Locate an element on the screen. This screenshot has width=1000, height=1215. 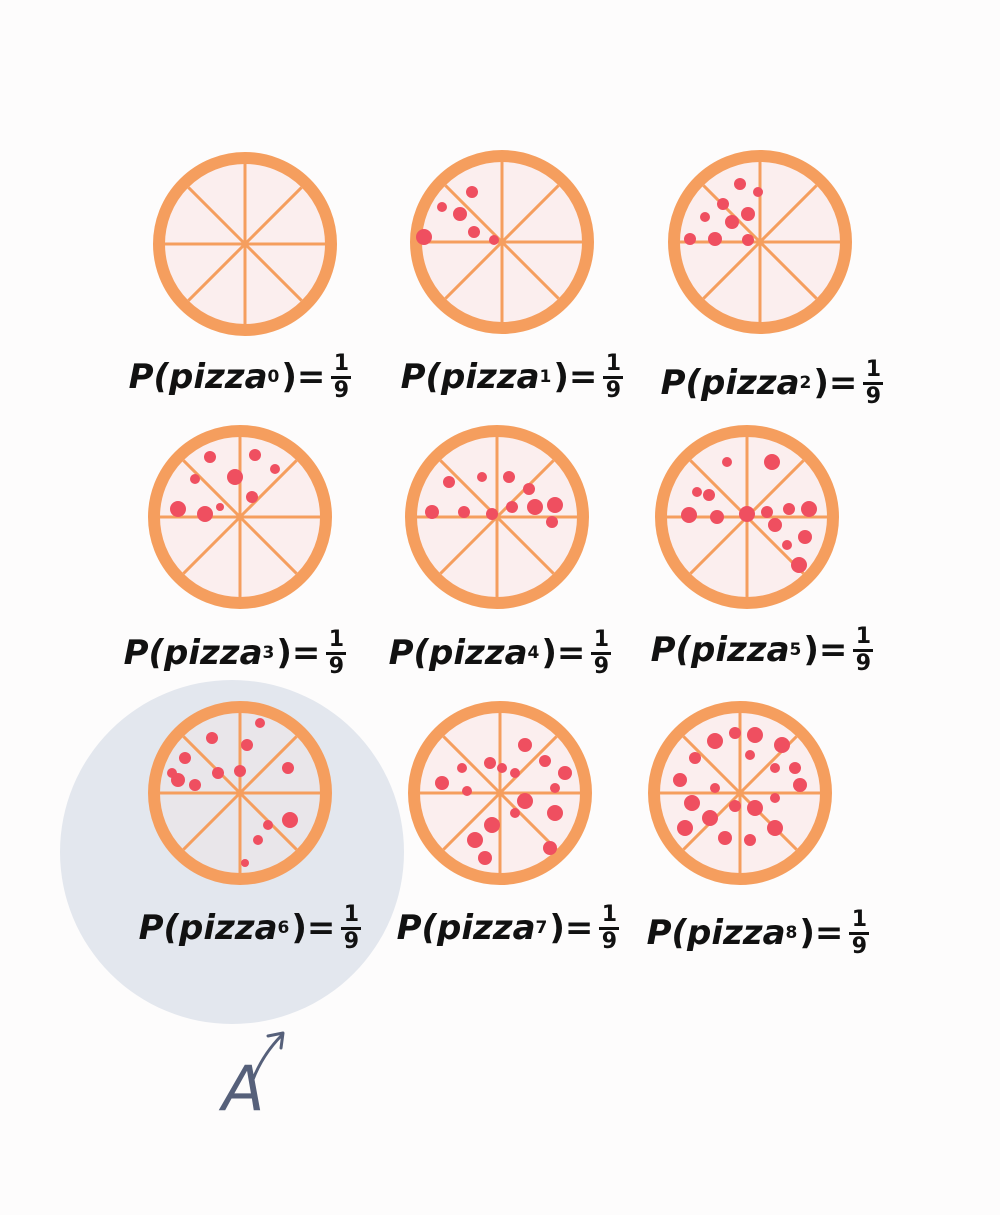
probability-label: P(pizza 5)= 1 9 is located at coordinates (762, 650).